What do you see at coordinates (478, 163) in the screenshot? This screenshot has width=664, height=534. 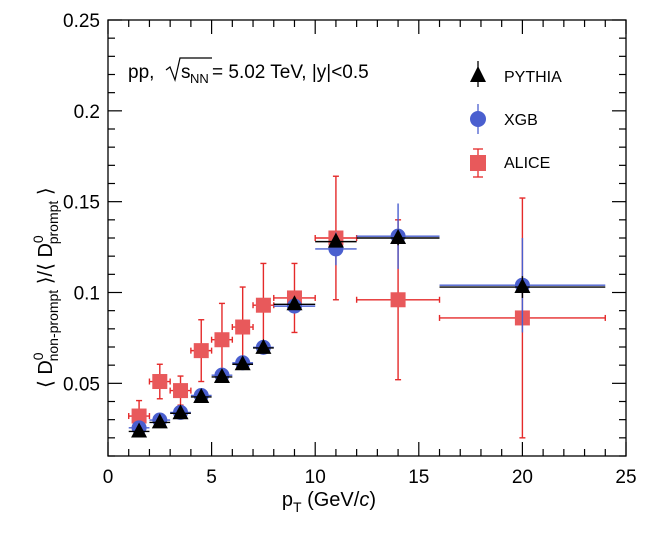 I see `legend-square-marker` at bounding box center [478, 163].